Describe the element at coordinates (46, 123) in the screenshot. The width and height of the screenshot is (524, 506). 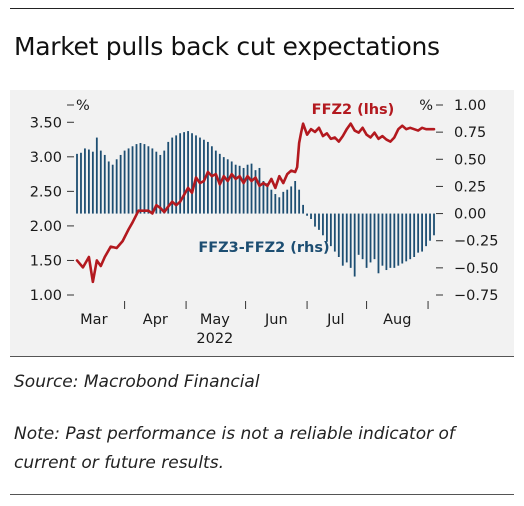
I see `left-tick-label: 3.50` at that location.